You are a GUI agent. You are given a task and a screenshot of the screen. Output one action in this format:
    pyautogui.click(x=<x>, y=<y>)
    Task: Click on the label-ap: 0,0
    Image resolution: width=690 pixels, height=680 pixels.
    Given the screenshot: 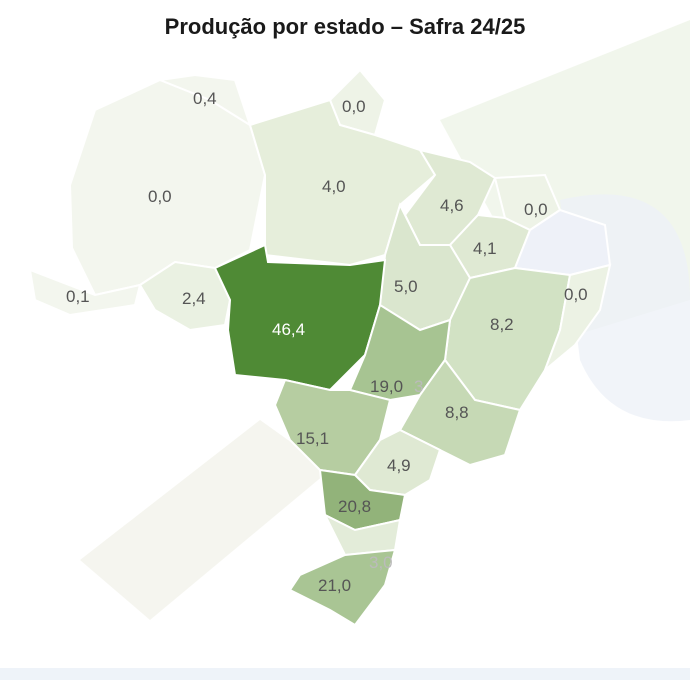 What is the action you would take?
    pyautogui.click(x=354, y=106)
    